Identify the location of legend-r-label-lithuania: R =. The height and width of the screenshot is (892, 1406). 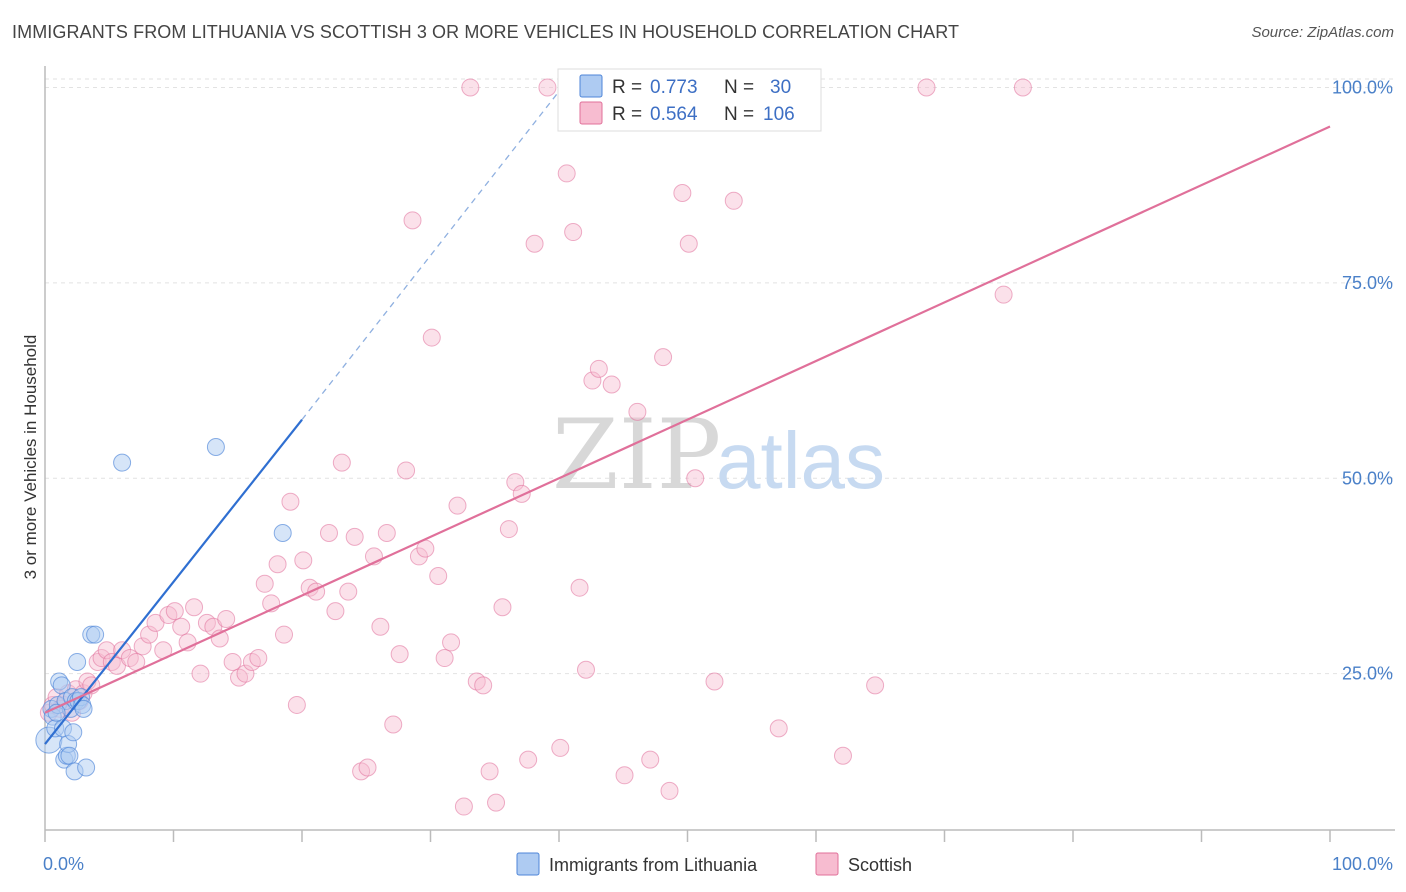
(627, 87).